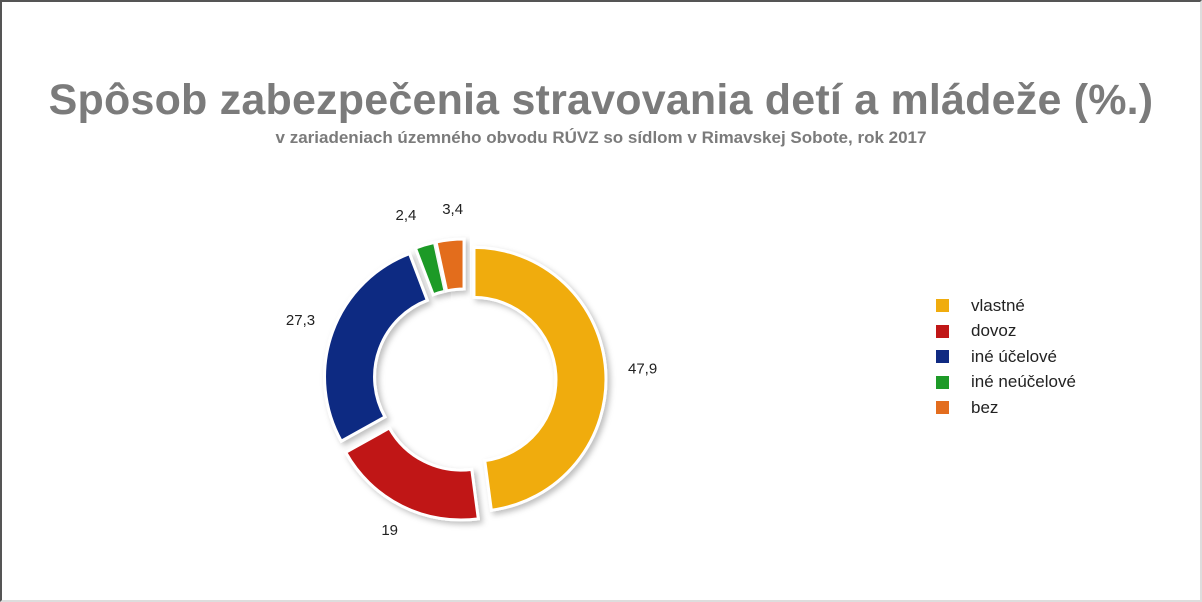 The image size is (1202, 602). I want to click on data-label: 47,9, so click(642, 368).